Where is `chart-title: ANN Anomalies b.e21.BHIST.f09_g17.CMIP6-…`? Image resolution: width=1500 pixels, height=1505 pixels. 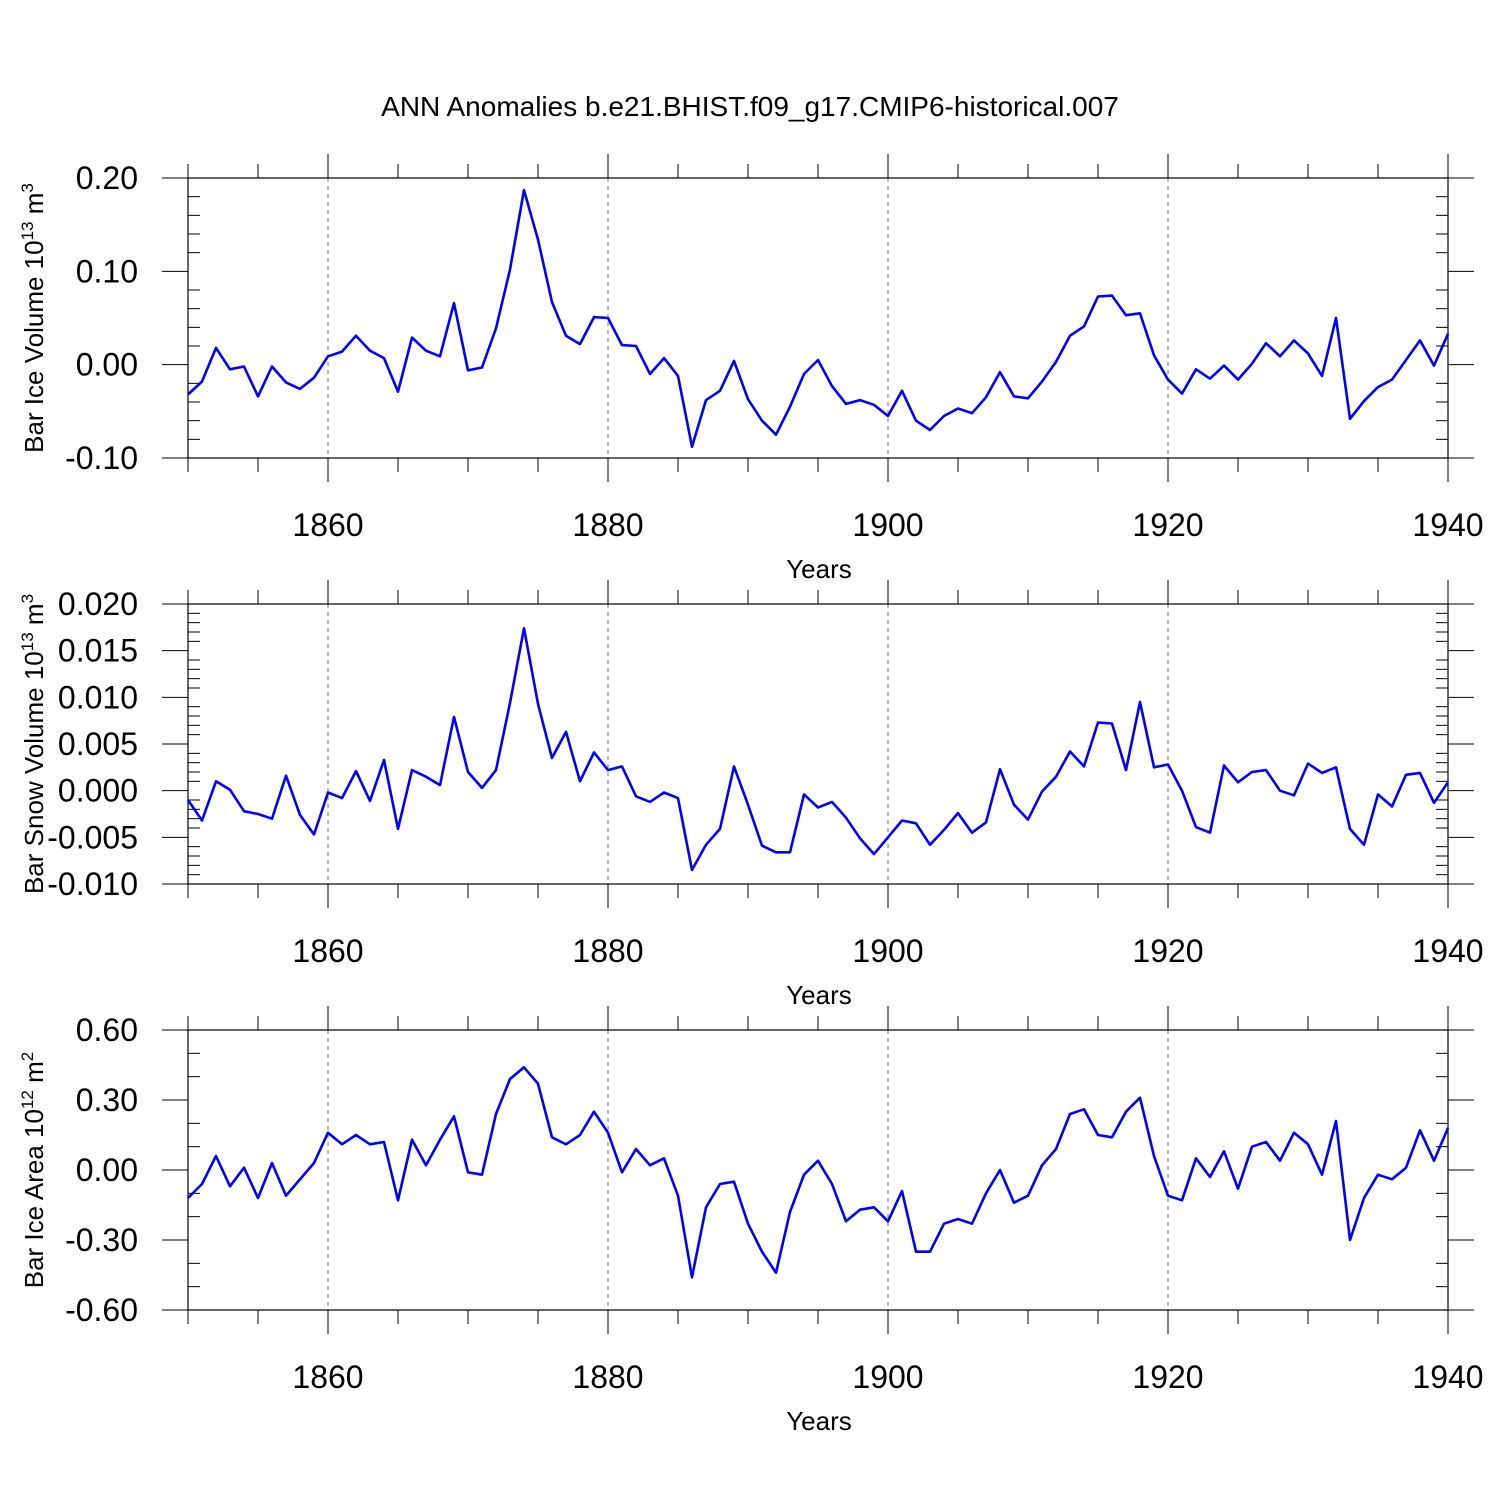
chart-title: ANN Anomalies b.e21.BHIST.f09_g17.CMIP6-… is located at coordinates (750, 106).